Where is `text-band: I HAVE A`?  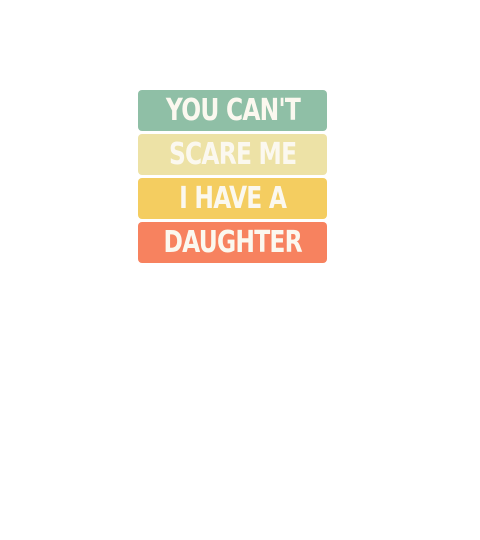
text-band: I HAVE A is located at coordinates (232, 198).